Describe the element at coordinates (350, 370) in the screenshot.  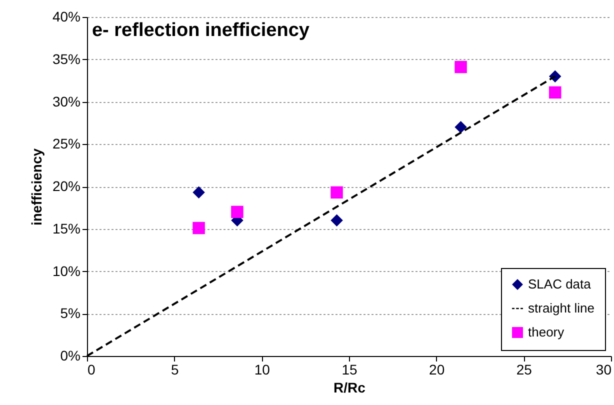
I see `x-tick-label: 15` at that location.